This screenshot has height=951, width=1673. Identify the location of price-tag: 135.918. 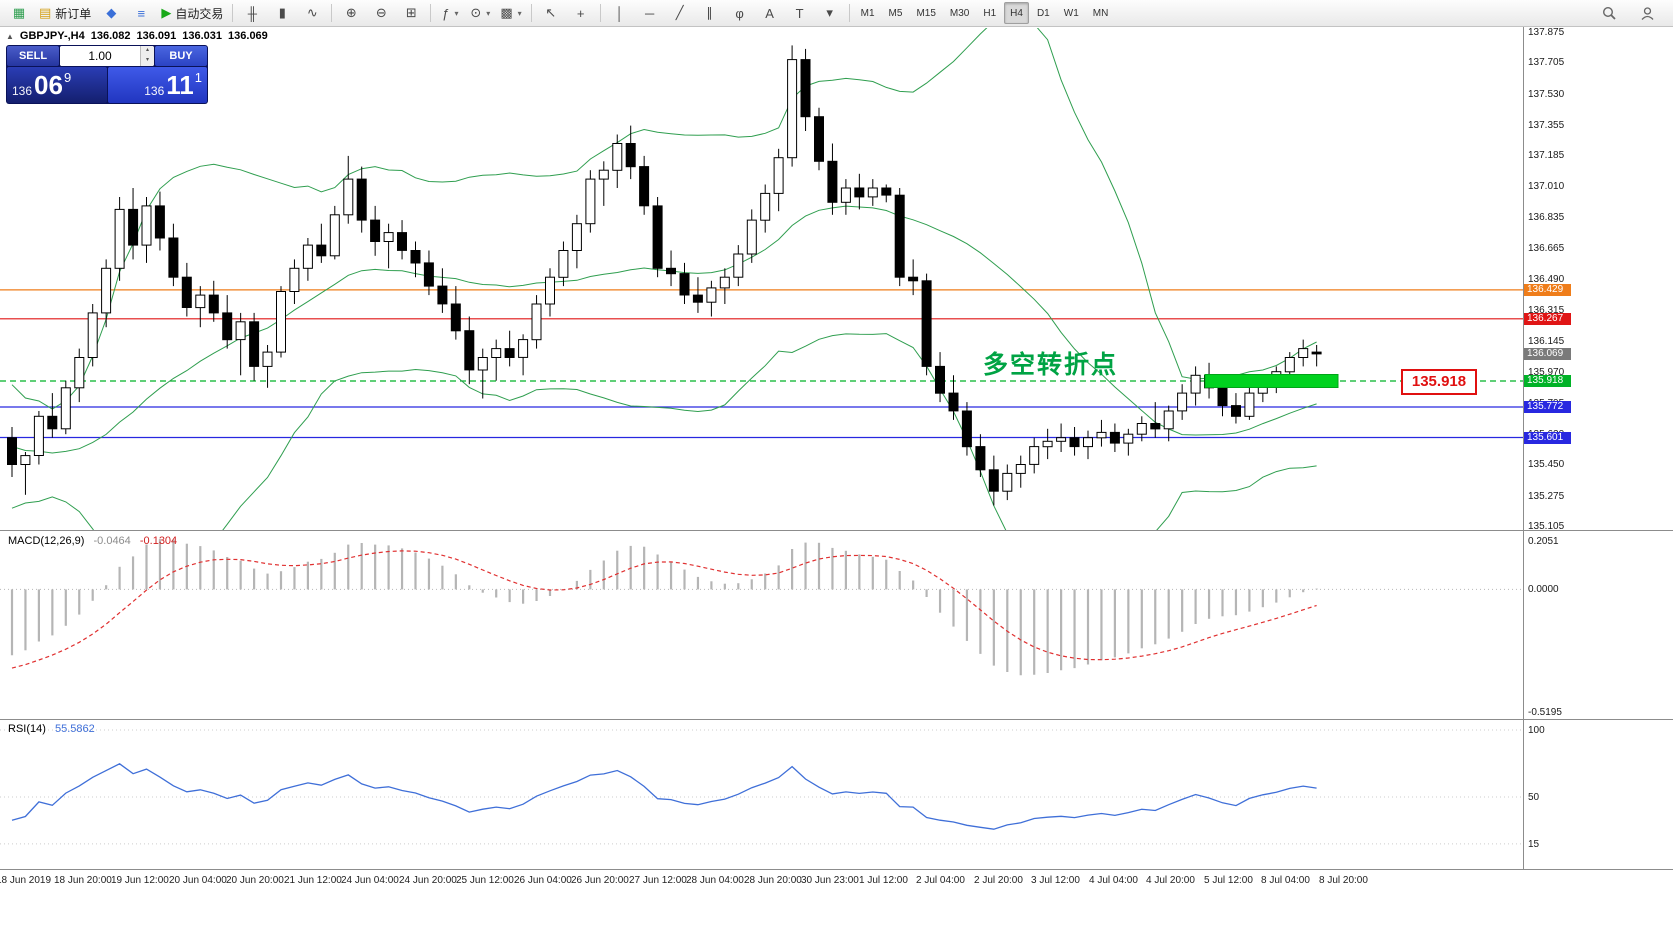
(1547, 381).